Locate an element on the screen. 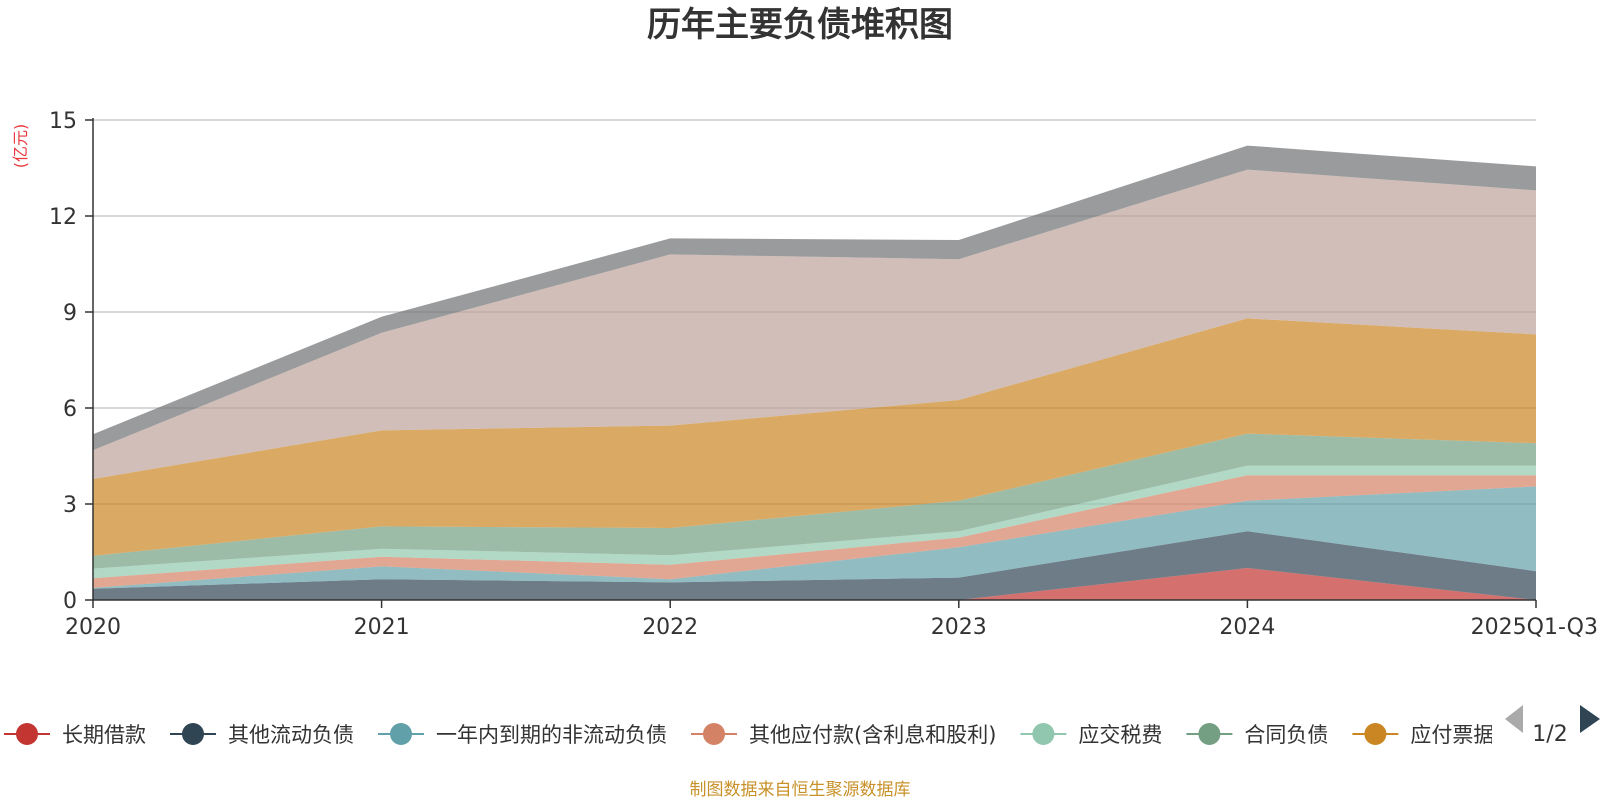  y-axis-unit-label: (亿元) is located at coordinates (20, 146).